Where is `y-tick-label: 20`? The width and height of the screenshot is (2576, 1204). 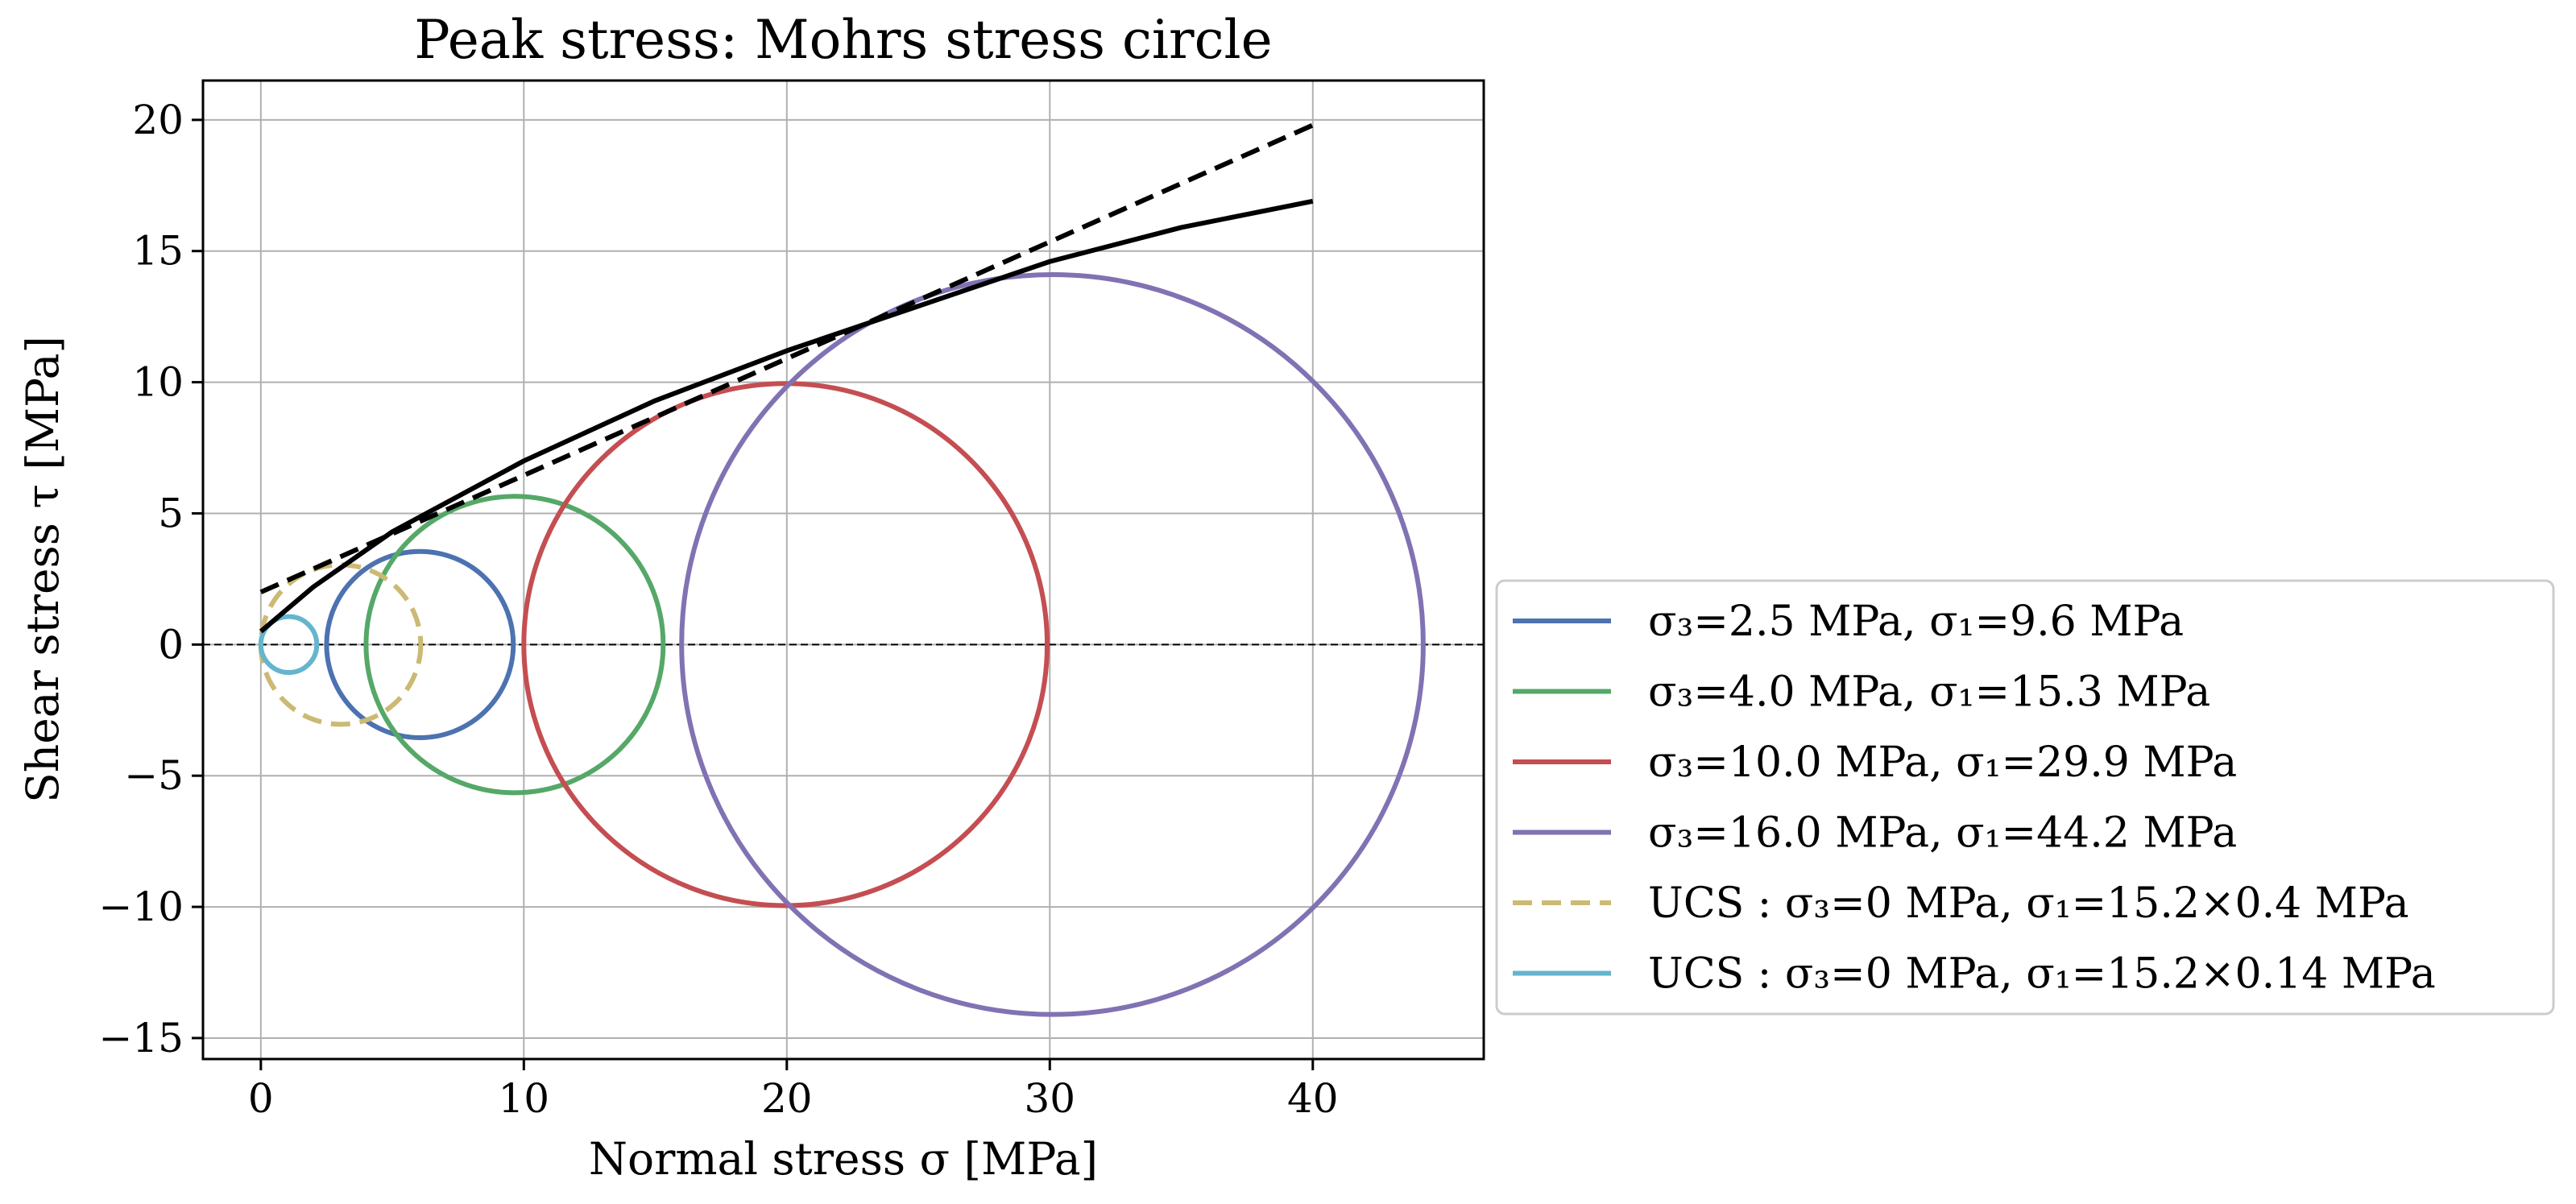 y-tick-label: 20 is located at coordinates (158, 120).